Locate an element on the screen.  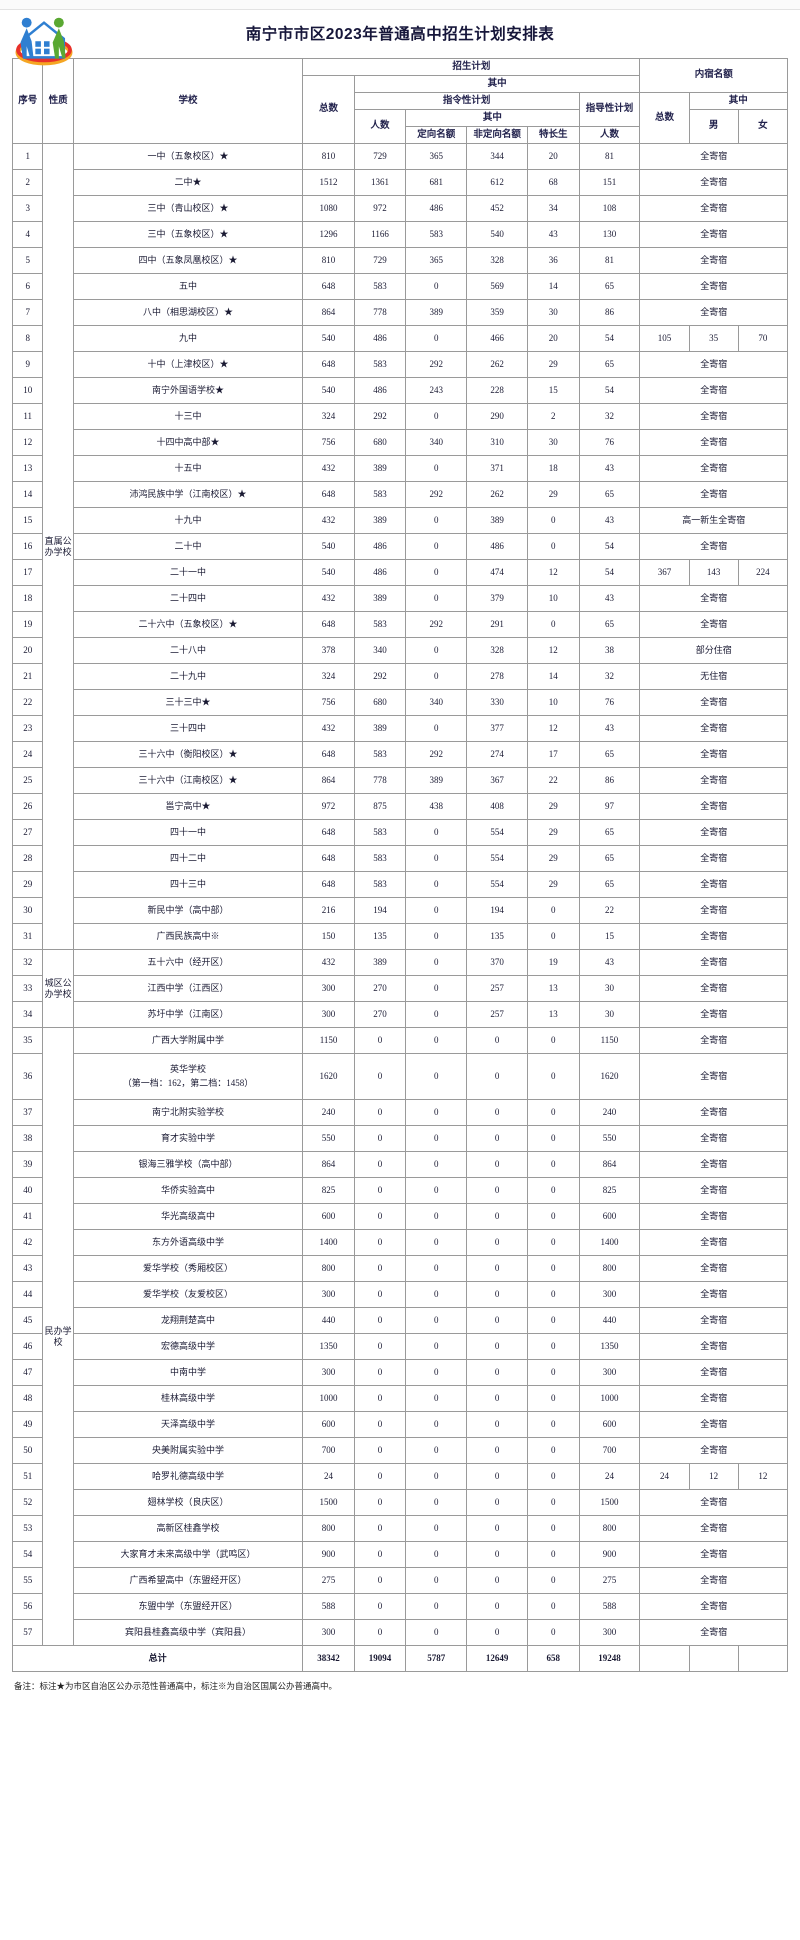
cell-seq: 14 is located at coordinates (27, 494).